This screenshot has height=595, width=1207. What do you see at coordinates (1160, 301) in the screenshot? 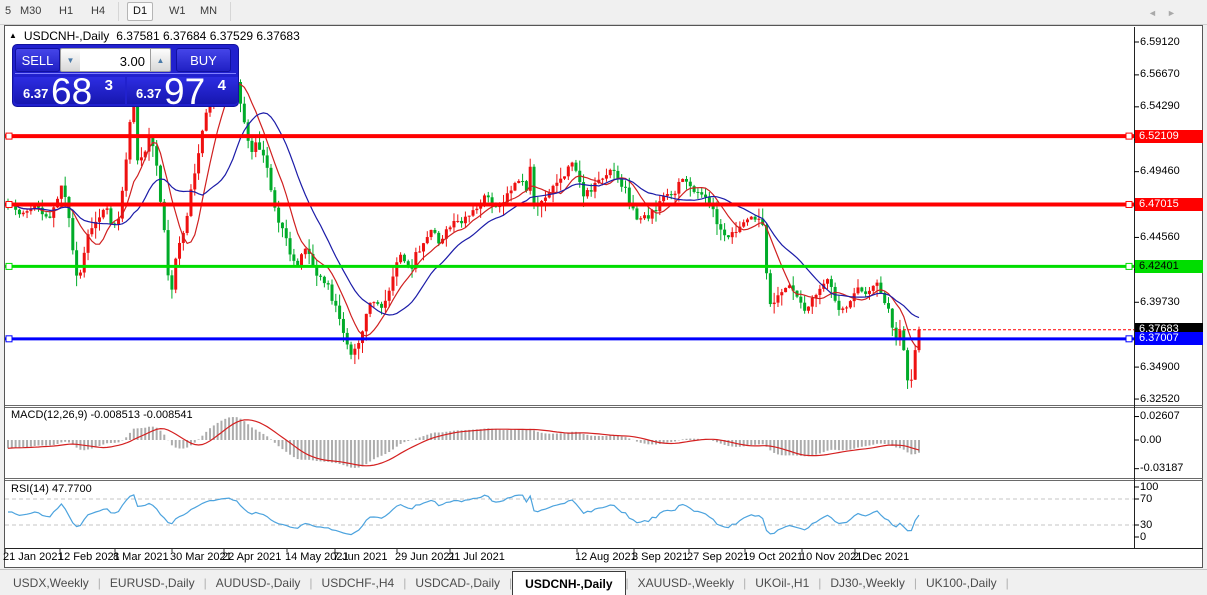
I see `price-axis-tick: 6.39730` at bounding box center [1160, 301].